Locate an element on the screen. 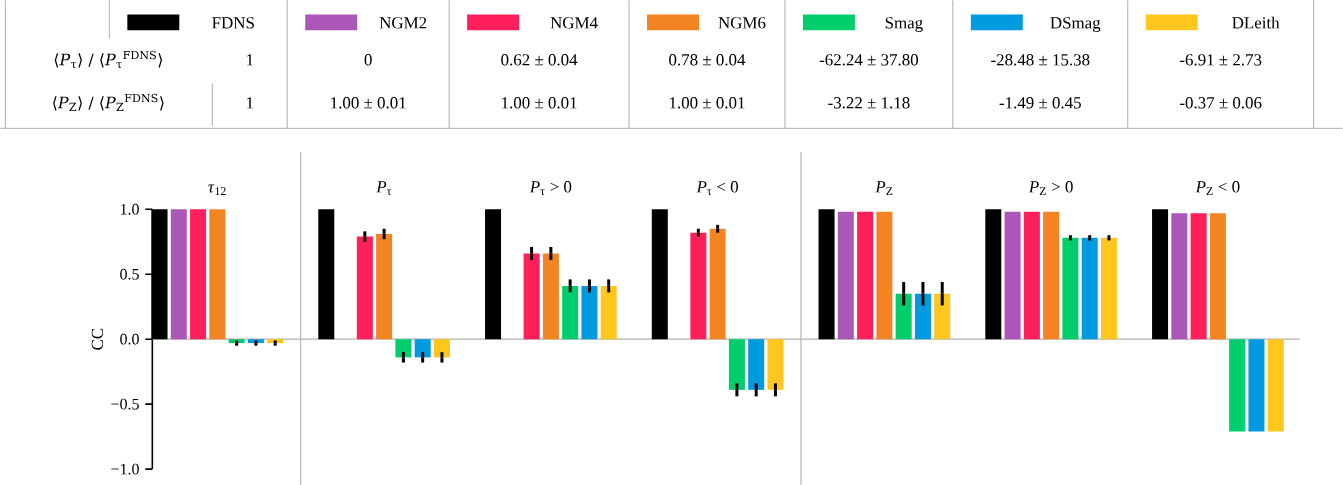 The width and height of the screenshot is (1343, 485). text: -1.49 ± 0.45 is located at coordinates (1040, 102).